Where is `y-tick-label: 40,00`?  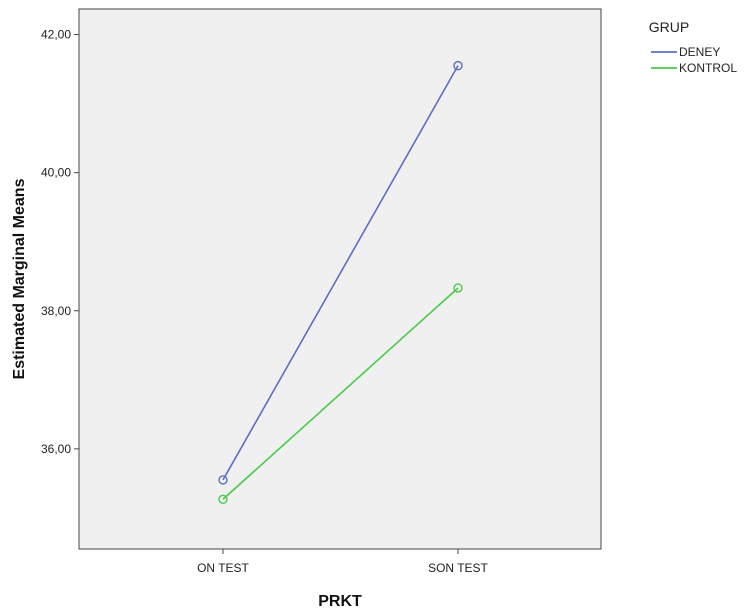 y-tick-label: 40,00 is located at coordinates (56, 173).